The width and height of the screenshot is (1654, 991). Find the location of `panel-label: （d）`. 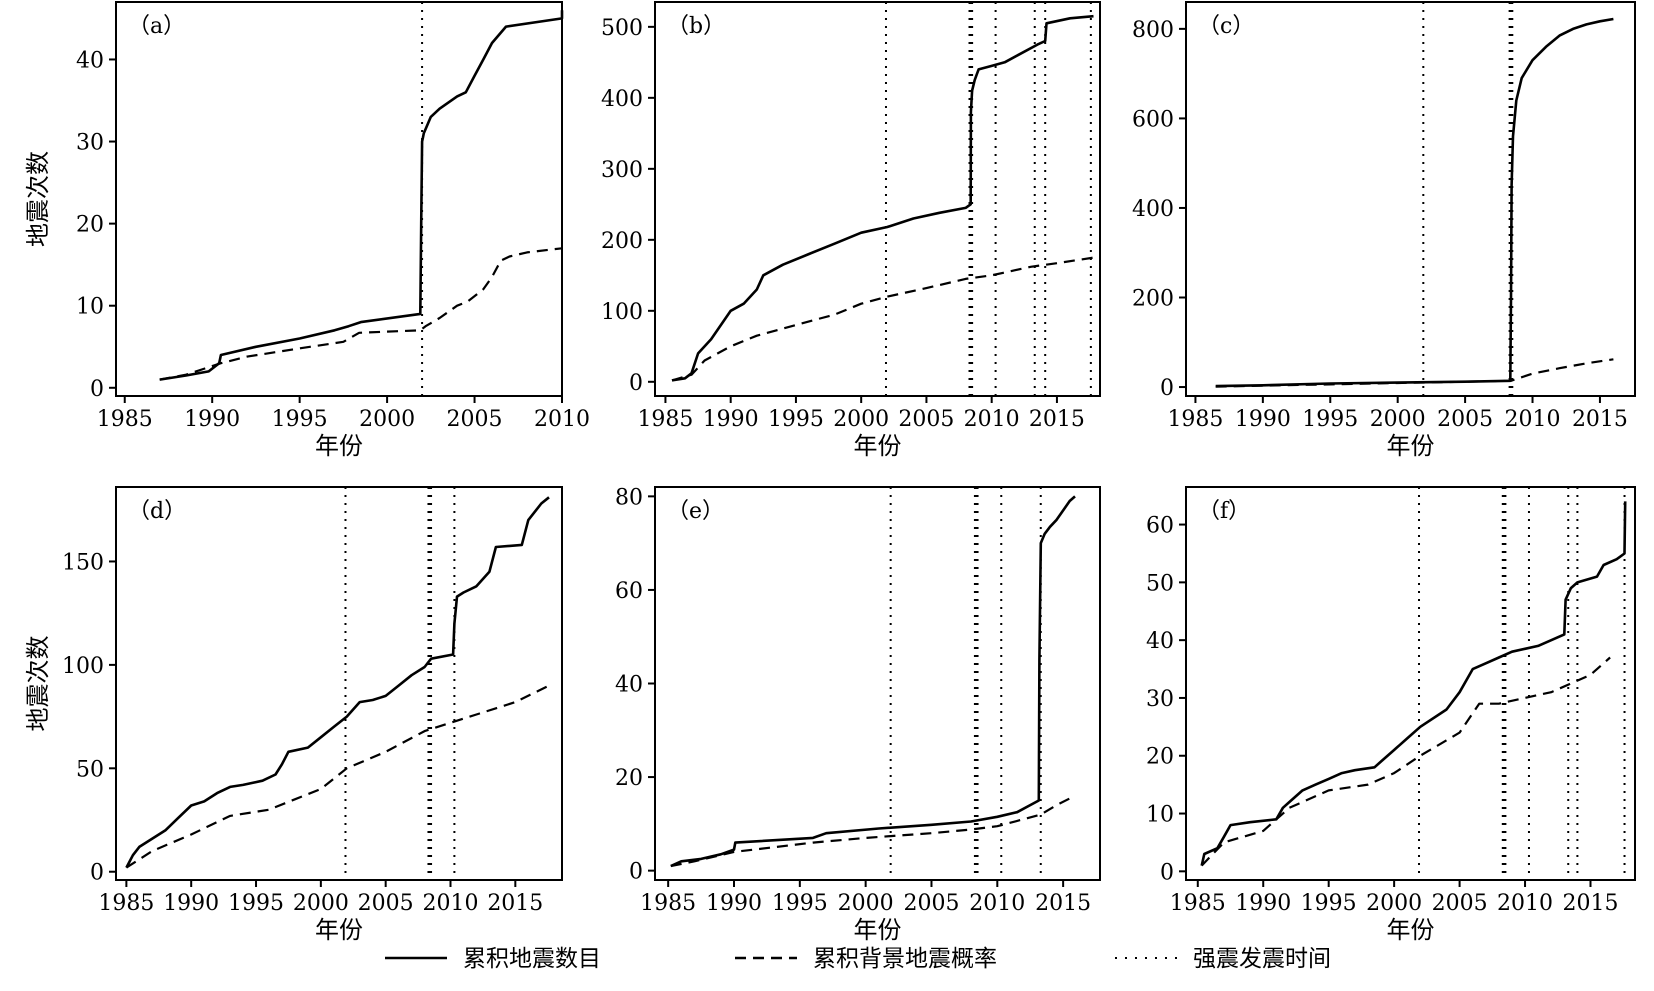

panel-label: （d） is located at coordinates (157, 511).